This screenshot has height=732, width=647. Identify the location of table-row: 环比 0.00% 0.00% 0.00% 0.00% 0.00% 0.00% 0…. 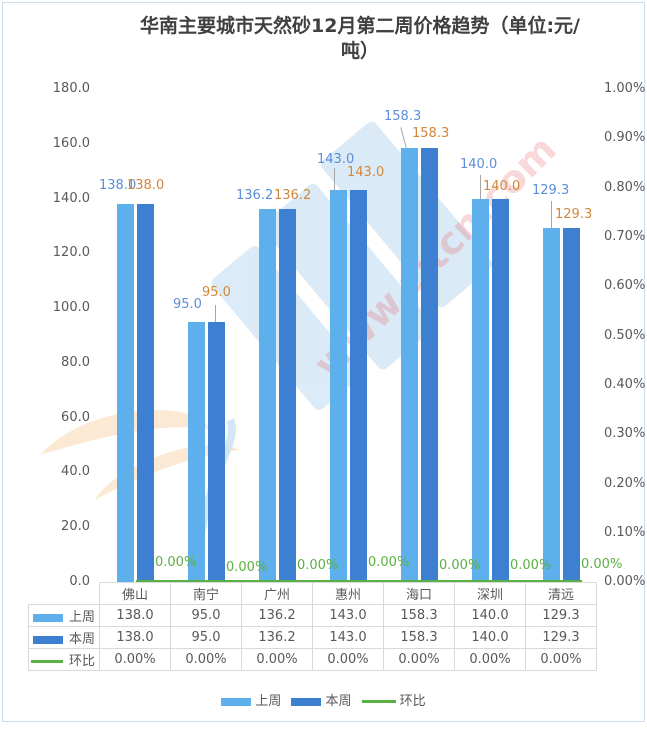
(312, 659).